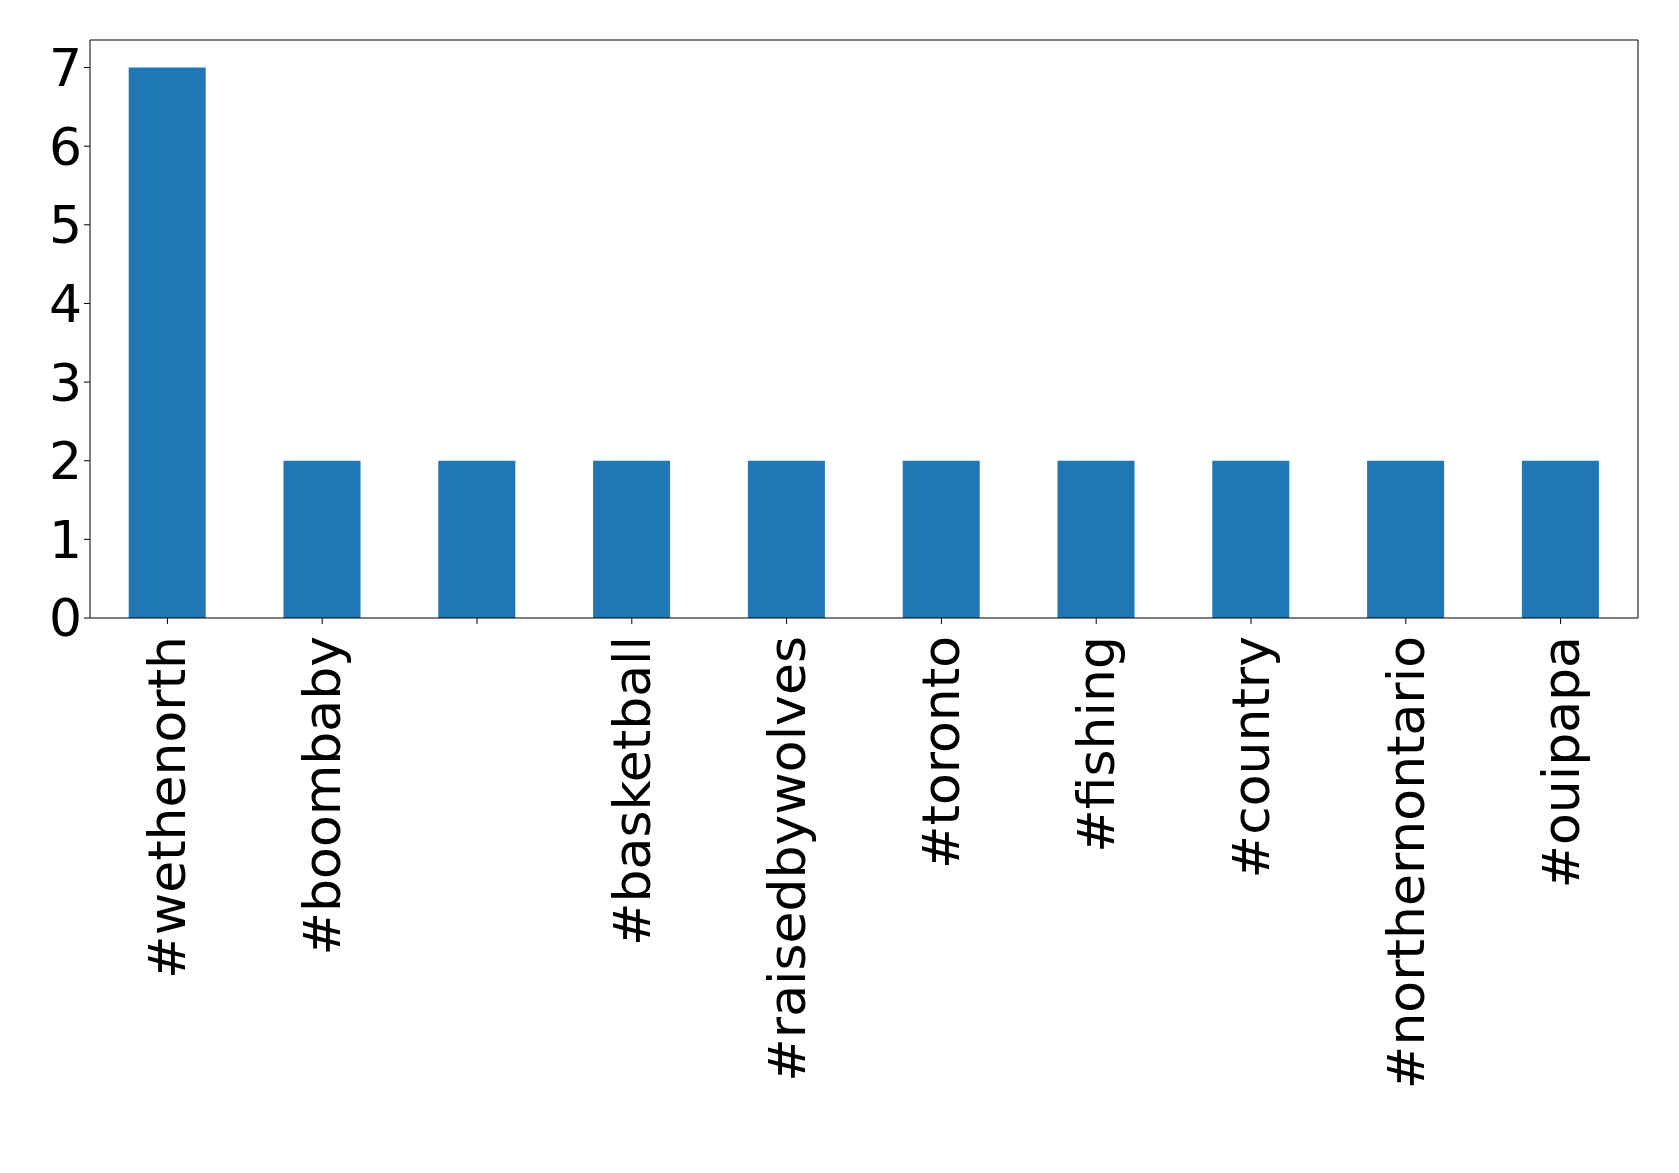 The height and width of the screenshot is (1173, 1679). What do you see at coordinates (1096, 744) in the screenshot?
I see `x-tick-label: #fishing` at bounding box center [1096, 744].